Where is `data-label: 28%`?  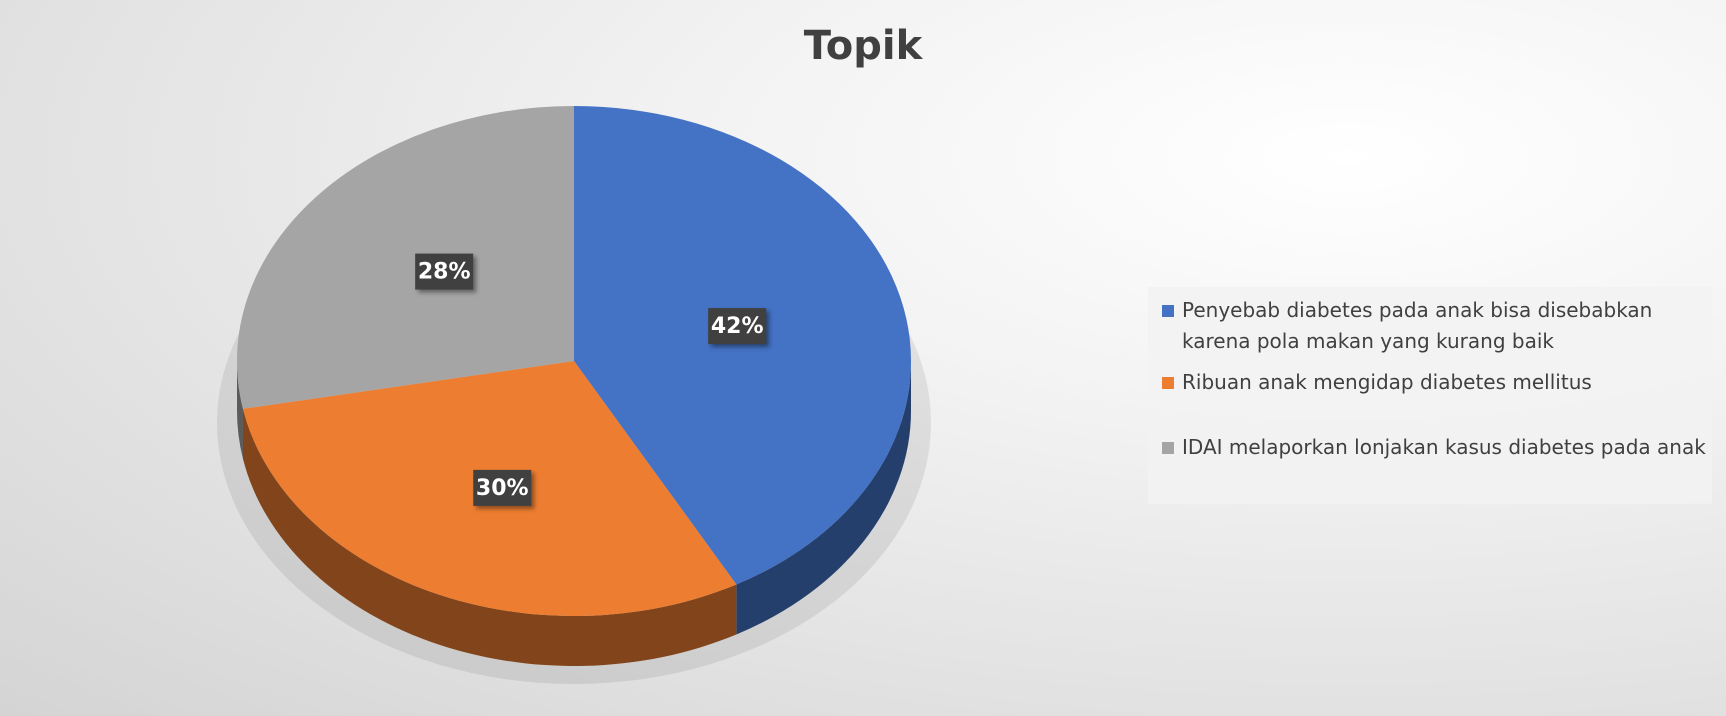
data-label: 28% is located at coordinates (444, 272).